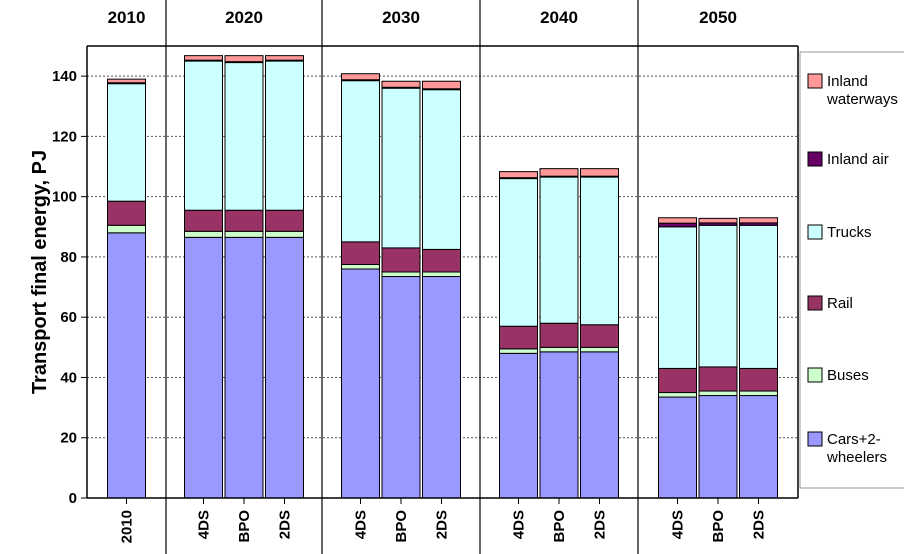 The image size is (904, 554). What do you see at coordinates (68, 377) in the screenshot?
I see `y-tick-label: 40` at bounding box center [68, 377].